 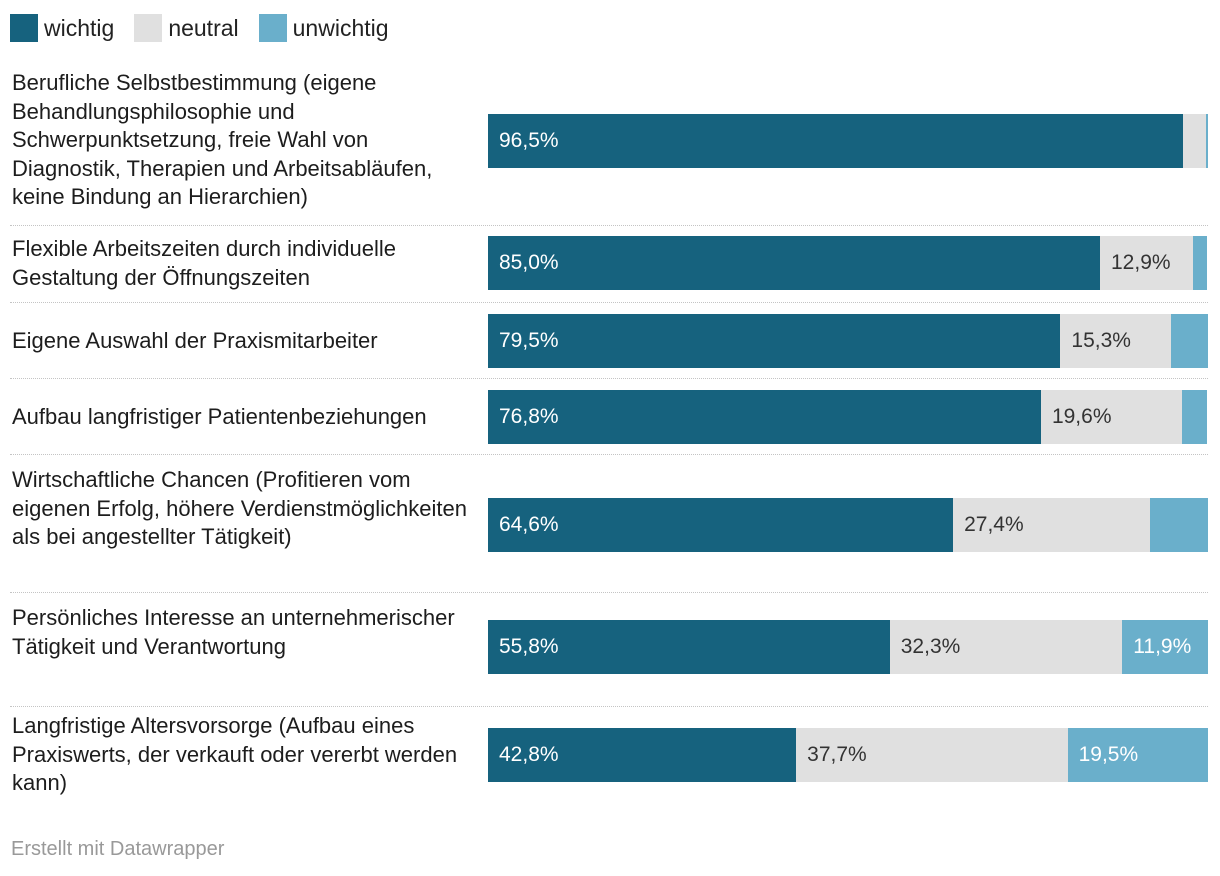 What do you see at coordinates (1162, 646) in the screenshot?
I see `data-label-unwichtig: 11,9%` at bounding box center [1162, 646].